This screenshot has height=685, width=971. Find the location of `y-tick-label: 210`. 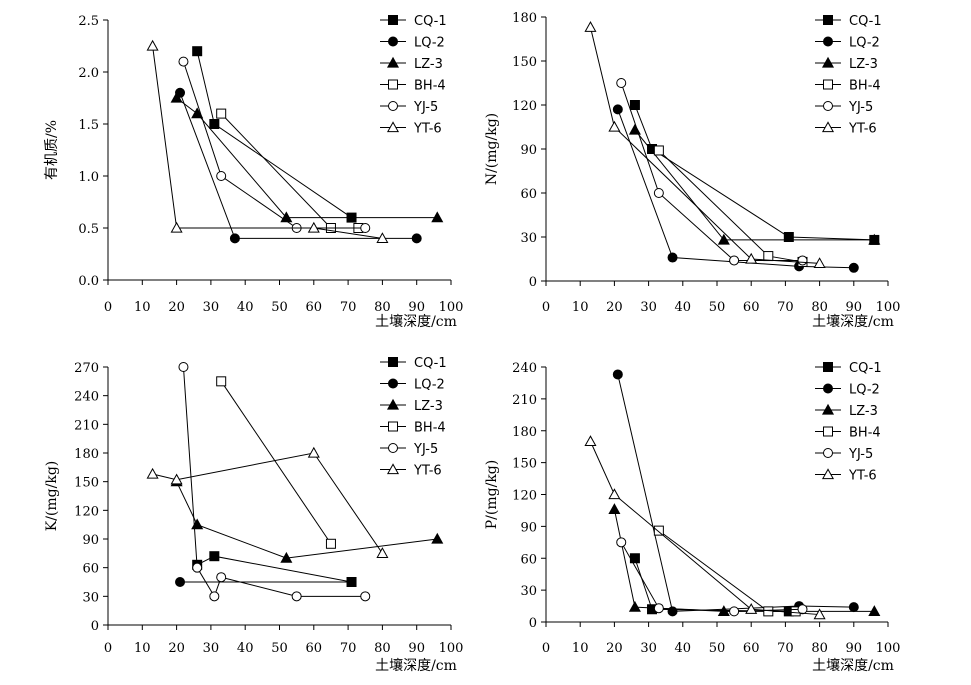

y-tick-label: 210 is located at coordinates (86, 425).